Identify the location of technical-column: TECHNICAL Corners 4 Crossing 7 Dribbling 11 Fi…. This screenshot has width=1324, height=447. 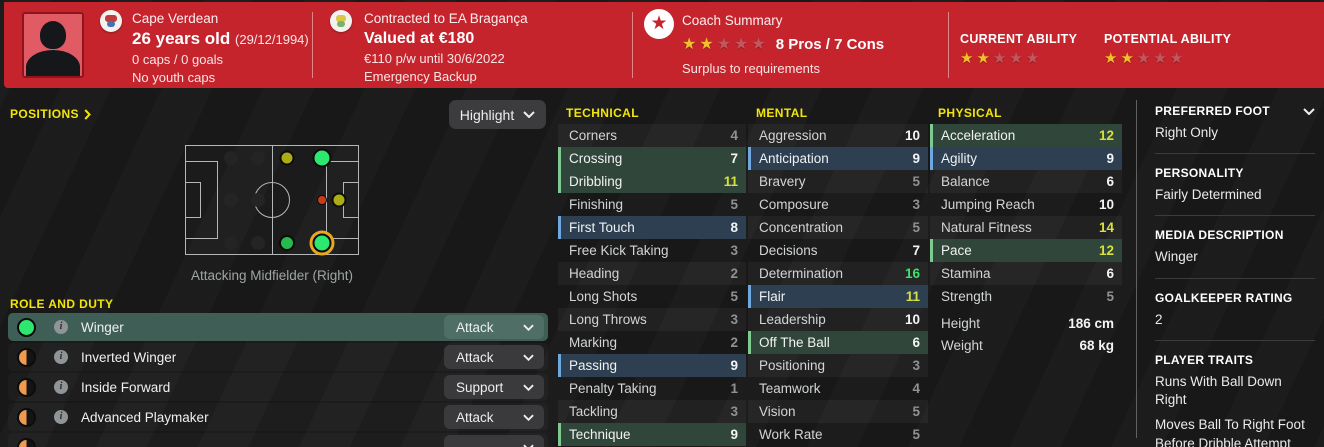
(652, 273).